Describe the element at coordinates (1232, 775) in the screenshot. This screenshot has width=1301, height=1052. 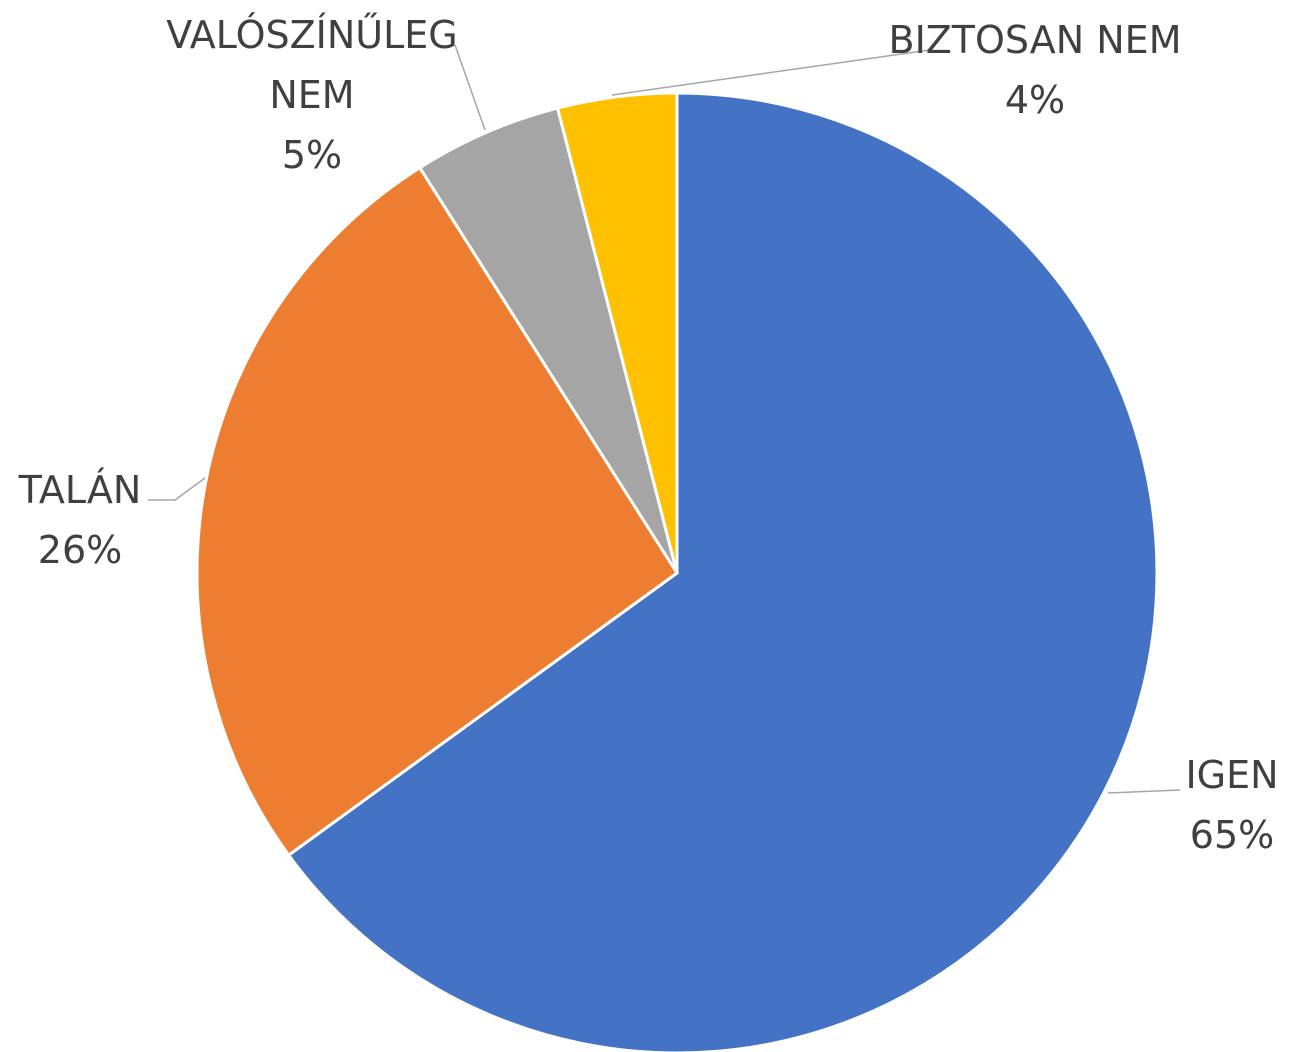
I see `category-label: IGEN` at that location.